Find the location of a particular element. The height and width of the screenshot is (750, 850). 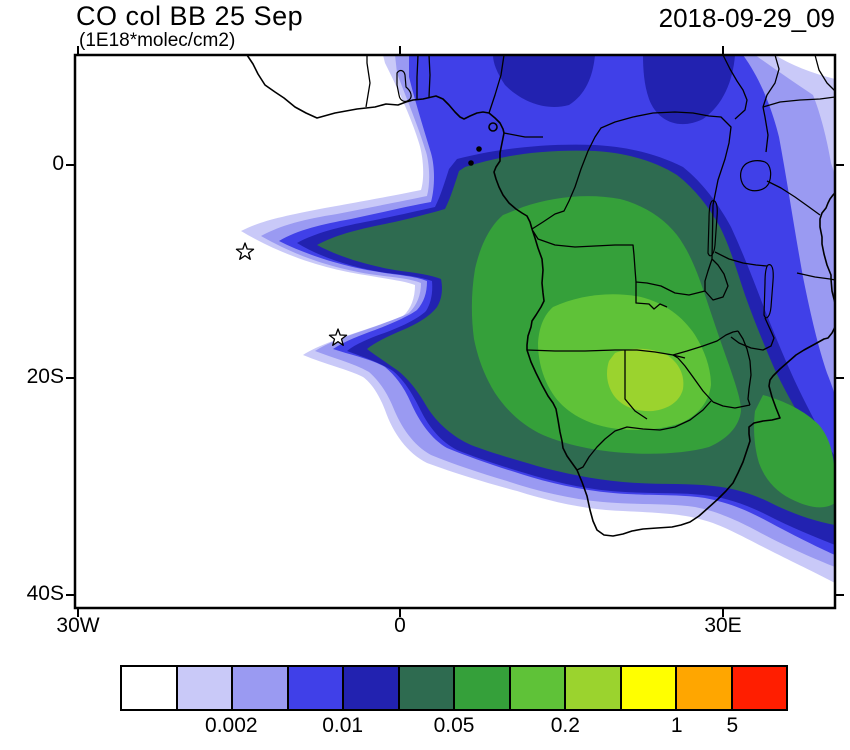

colorbar-tick-label: 0.05 is located at coordinates (454, 725).